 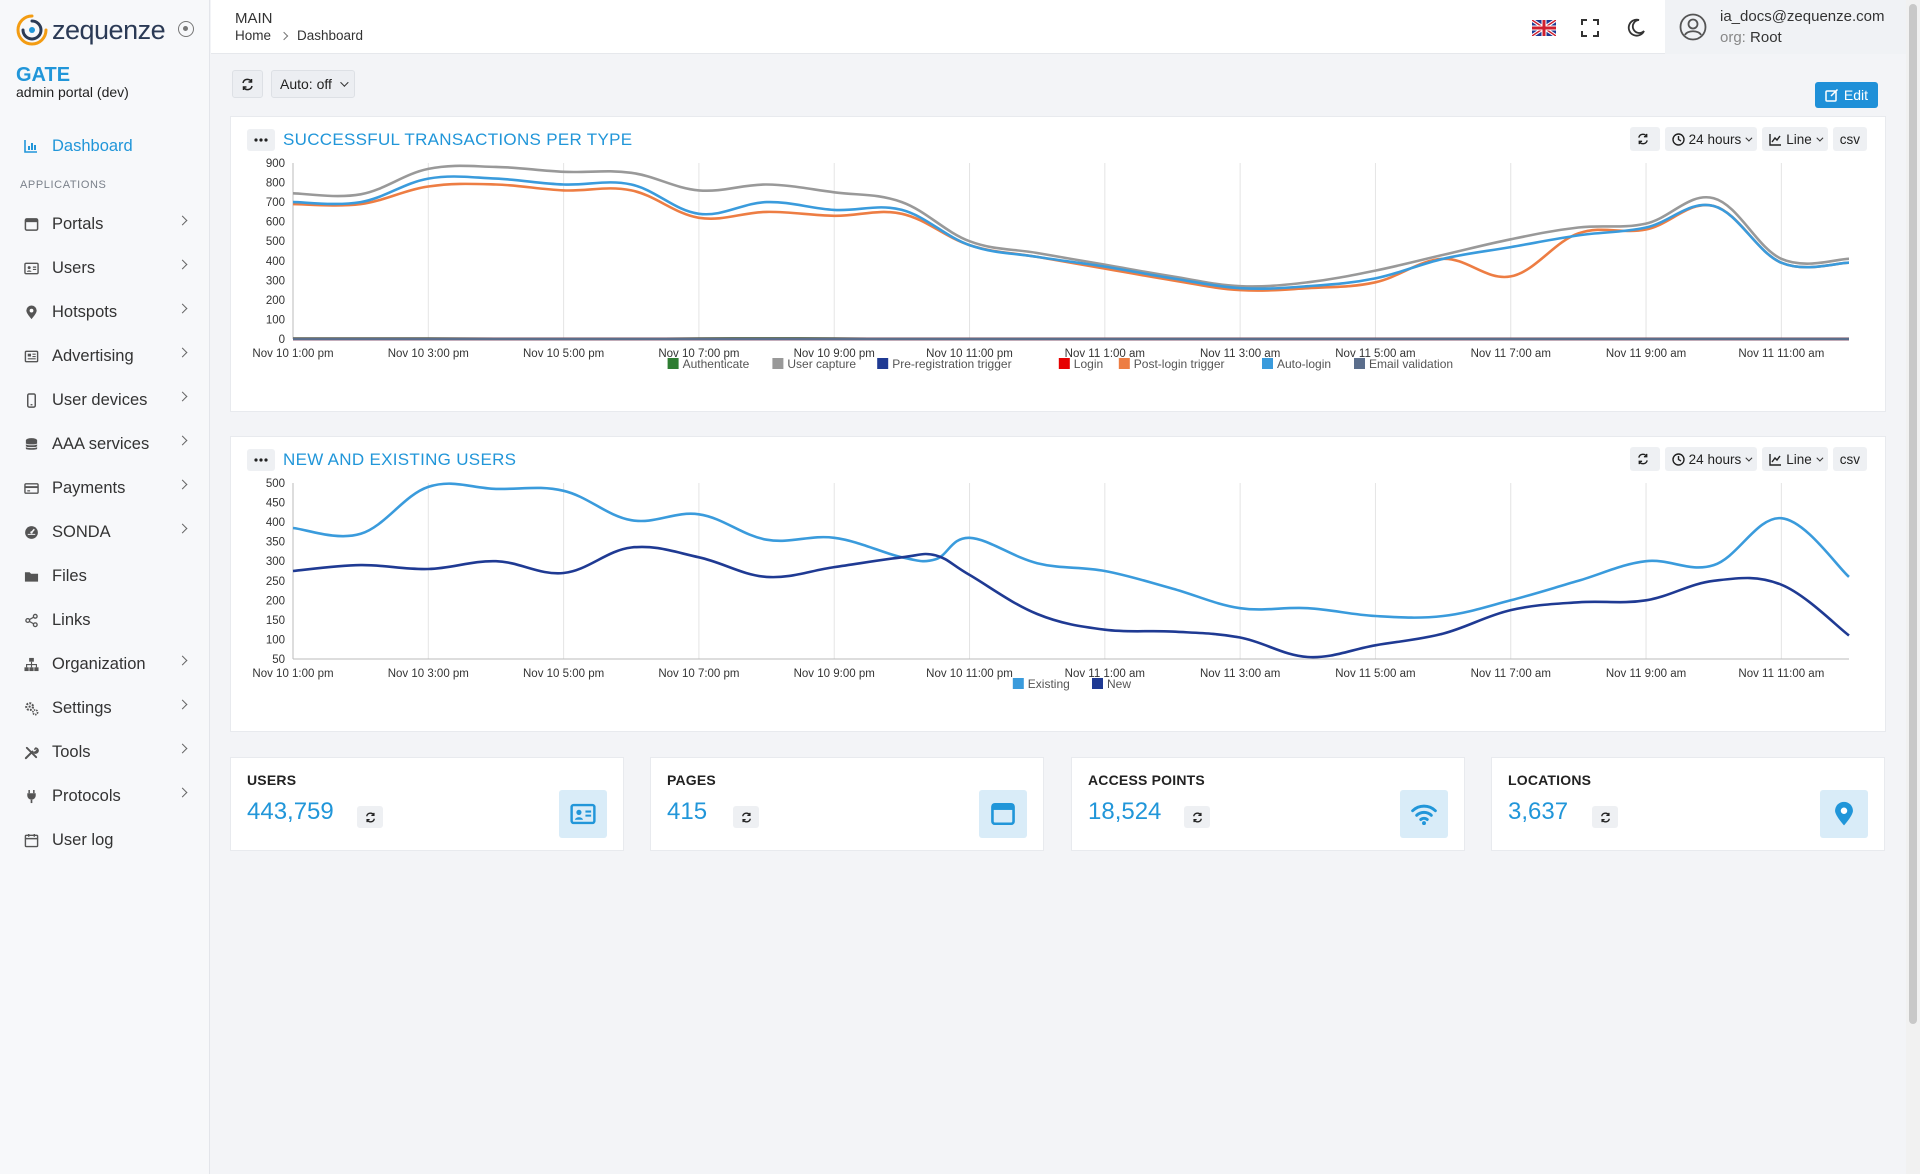 I want to click on clock-icon, so click(x=1678, y=459).